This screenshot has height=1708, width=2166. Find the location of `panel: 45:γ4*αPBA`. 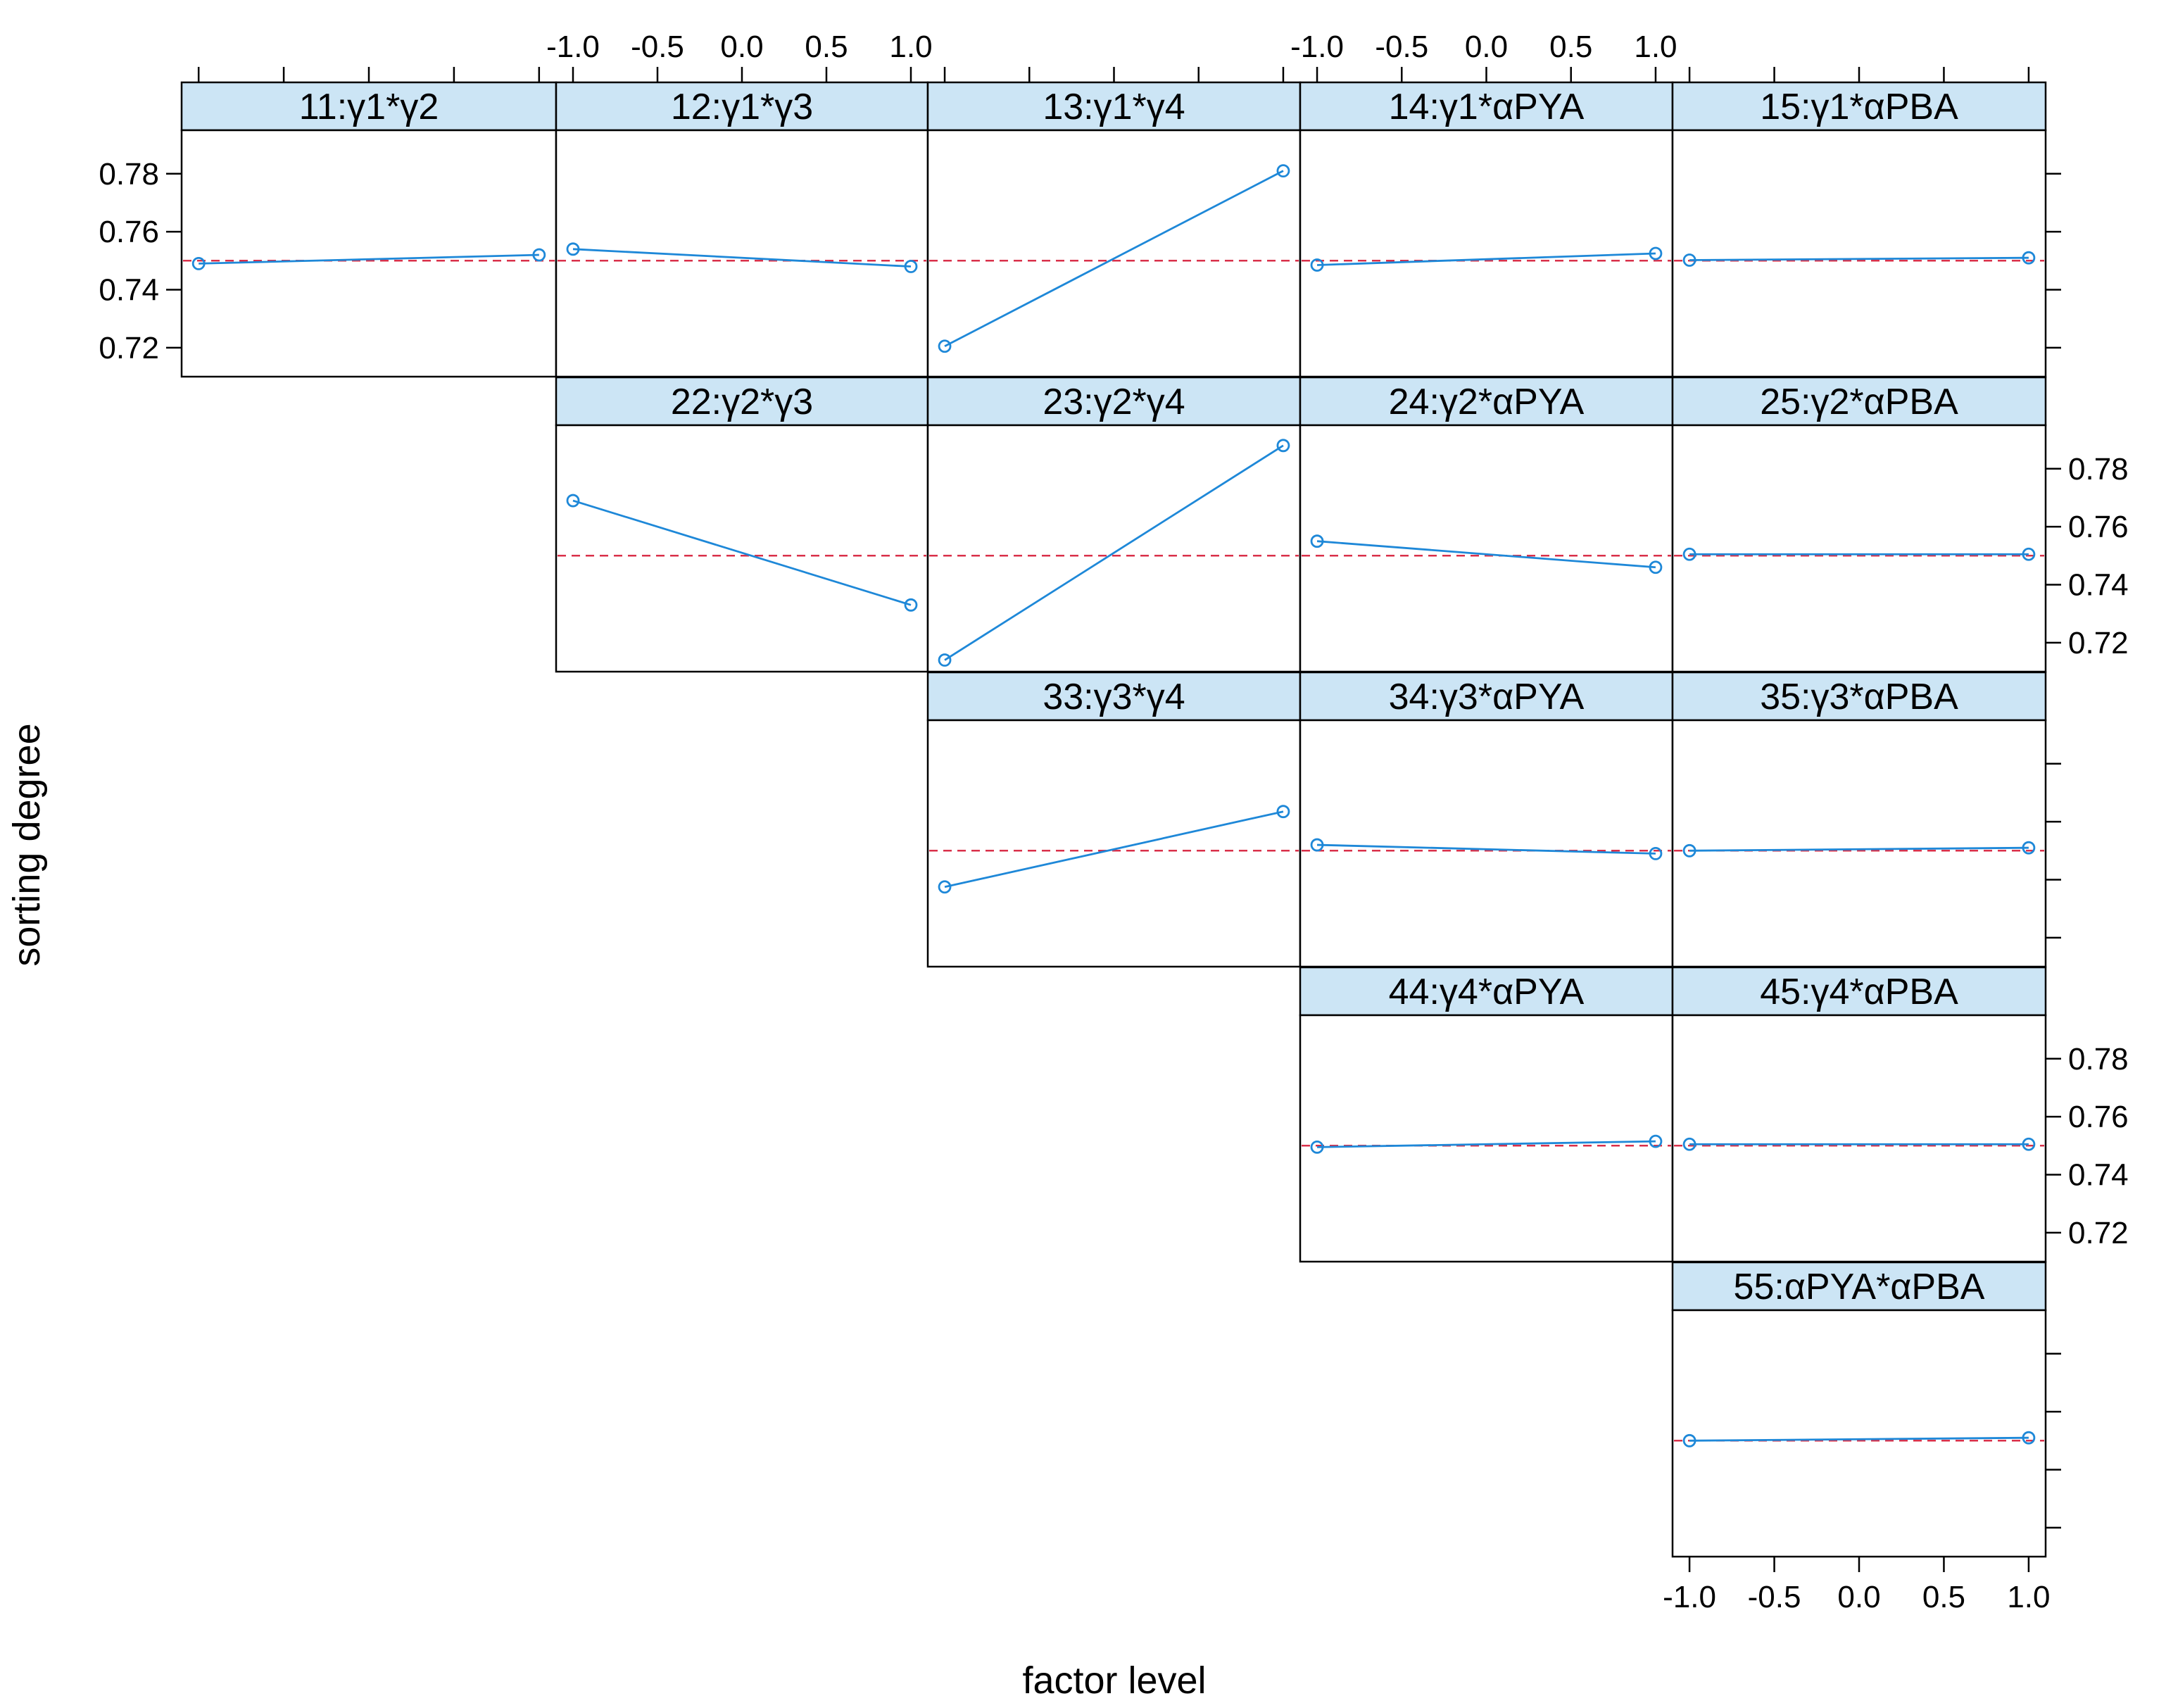

panel: 45:γ4*αPBA is located at coordinates (1859, 1114).